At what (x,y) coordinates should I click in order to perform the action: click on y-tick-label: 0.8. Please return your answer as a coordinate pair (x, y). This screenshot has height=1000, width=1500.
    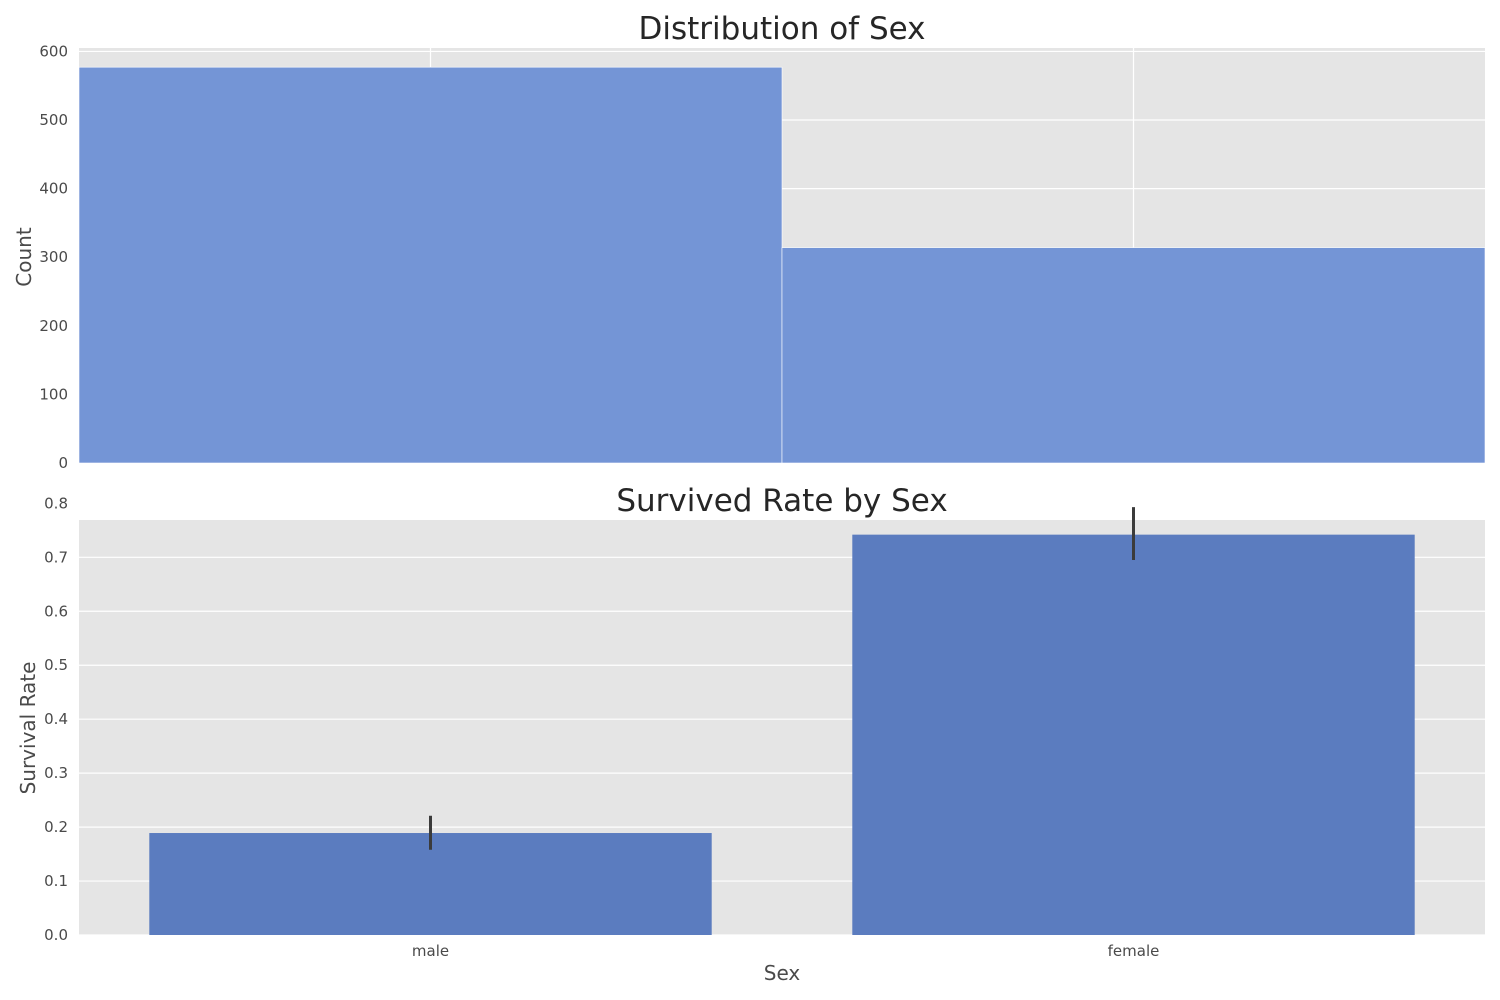
    Looking at the image, I should click on (56, 503).